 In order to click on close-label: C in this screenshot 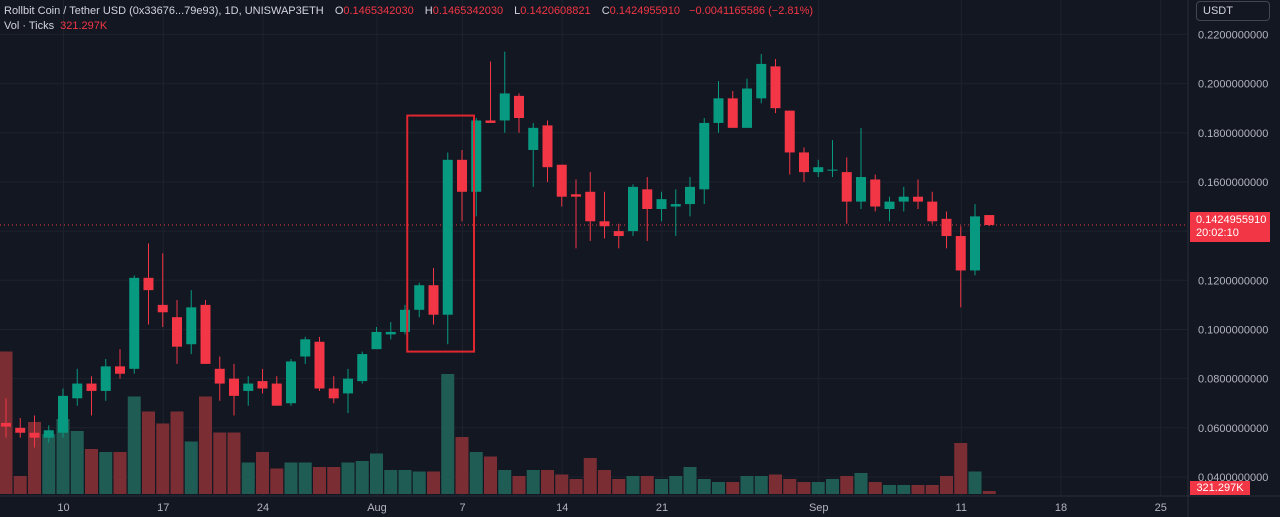, I will do `click(605, 11)`.